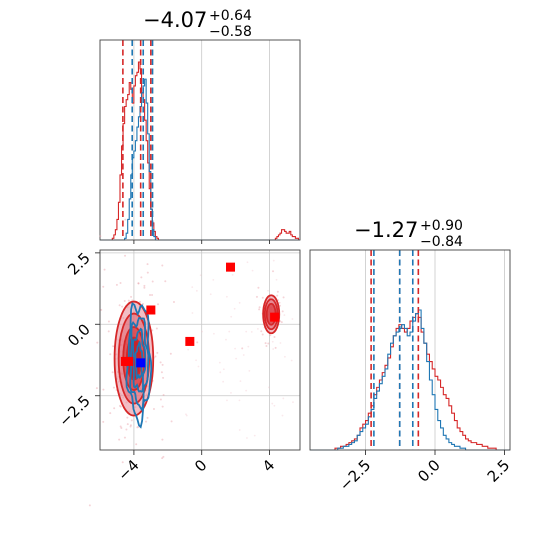  I want to click on p1-title: −4.07 +0.64 −0.58, so click(197, 23).